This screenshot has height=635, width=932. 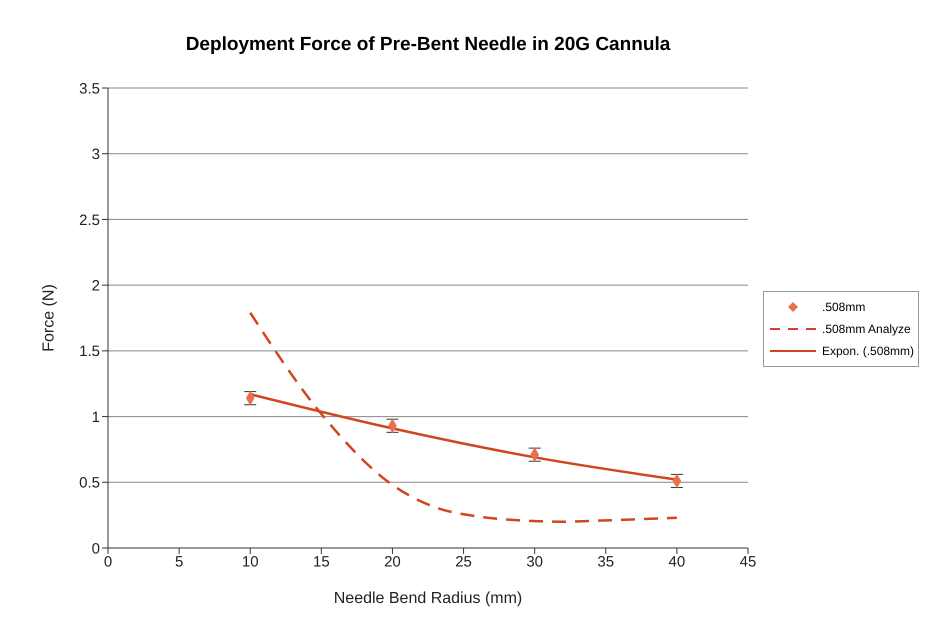 I want to click on x-tick-label: 20, so click(x=392, y=562).